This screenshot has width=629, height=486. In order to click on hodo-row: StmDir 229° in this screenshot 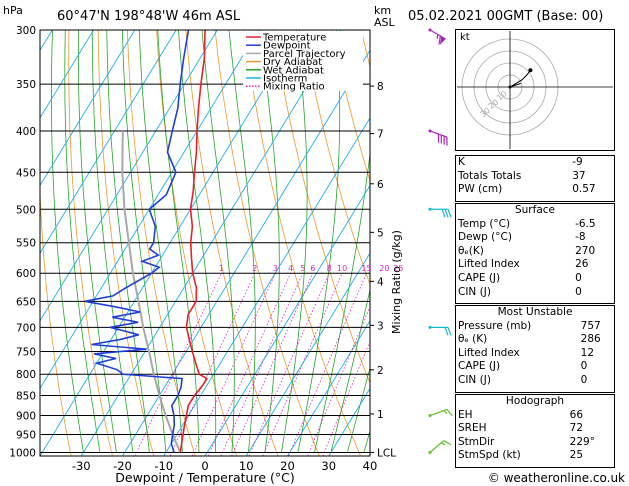, I will do `click(535, 443)`.